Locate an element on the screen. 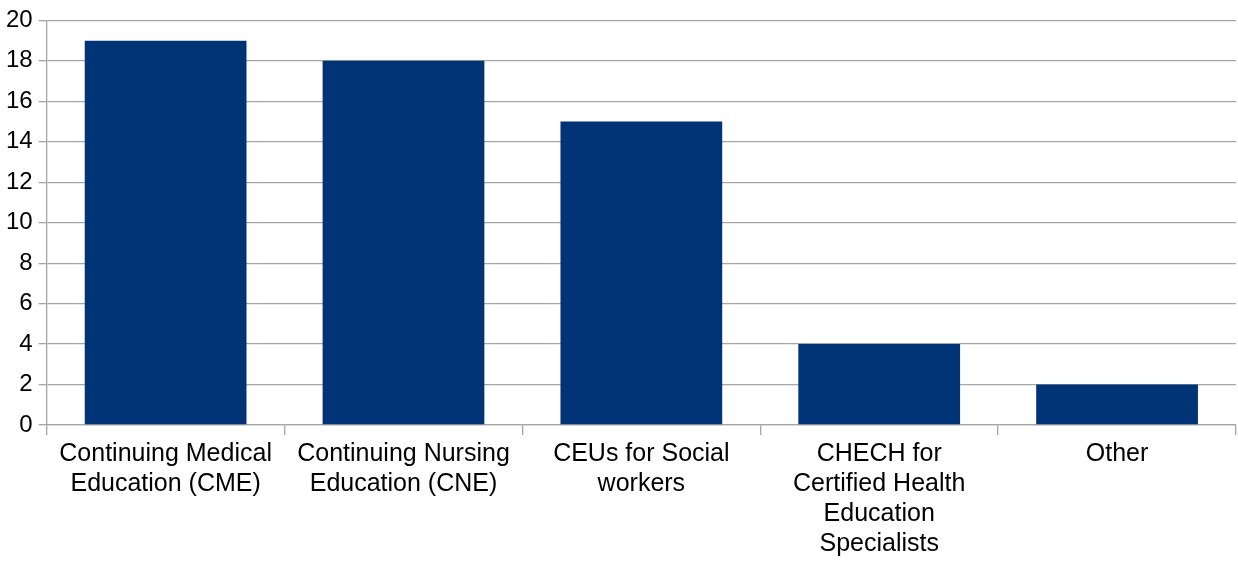  x-tick-label: Continuing Medical Education (CME) is located at coordinates (165, 466).